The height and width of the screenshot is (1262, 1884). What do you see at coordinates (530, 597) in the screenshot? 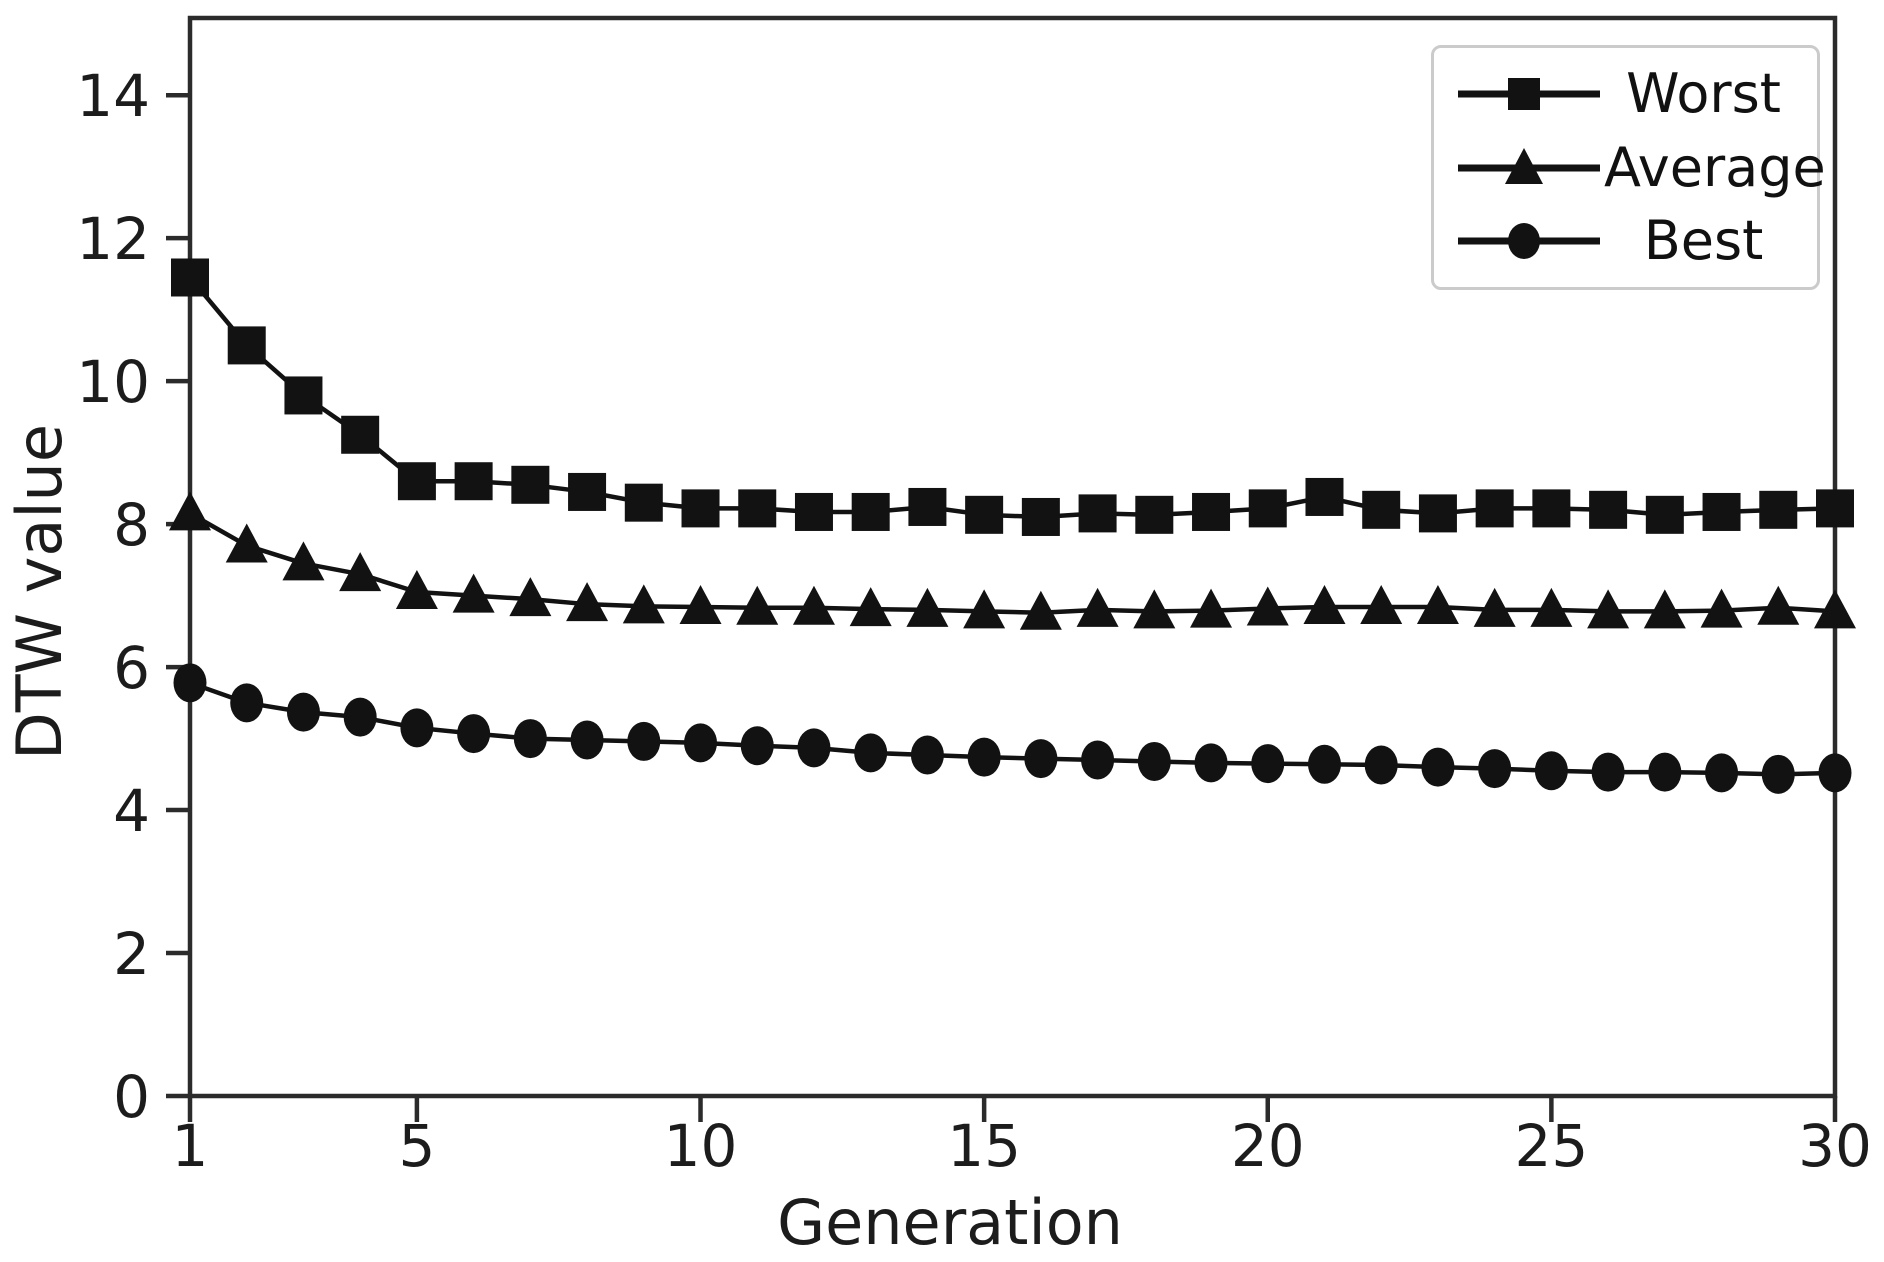
I see `series-average-point-gen7` at bounding box center [530, 597].